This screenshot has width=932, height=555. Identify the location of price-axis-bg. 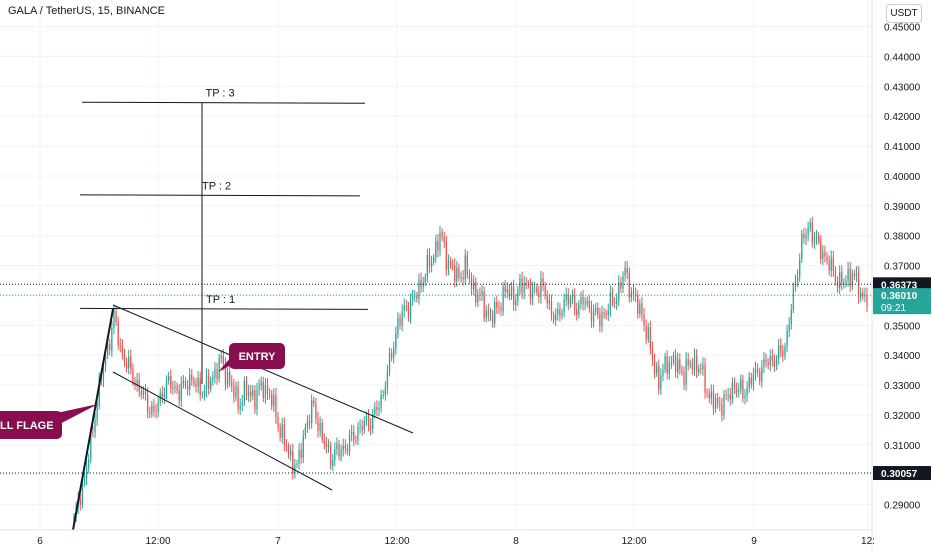
(902, 275).